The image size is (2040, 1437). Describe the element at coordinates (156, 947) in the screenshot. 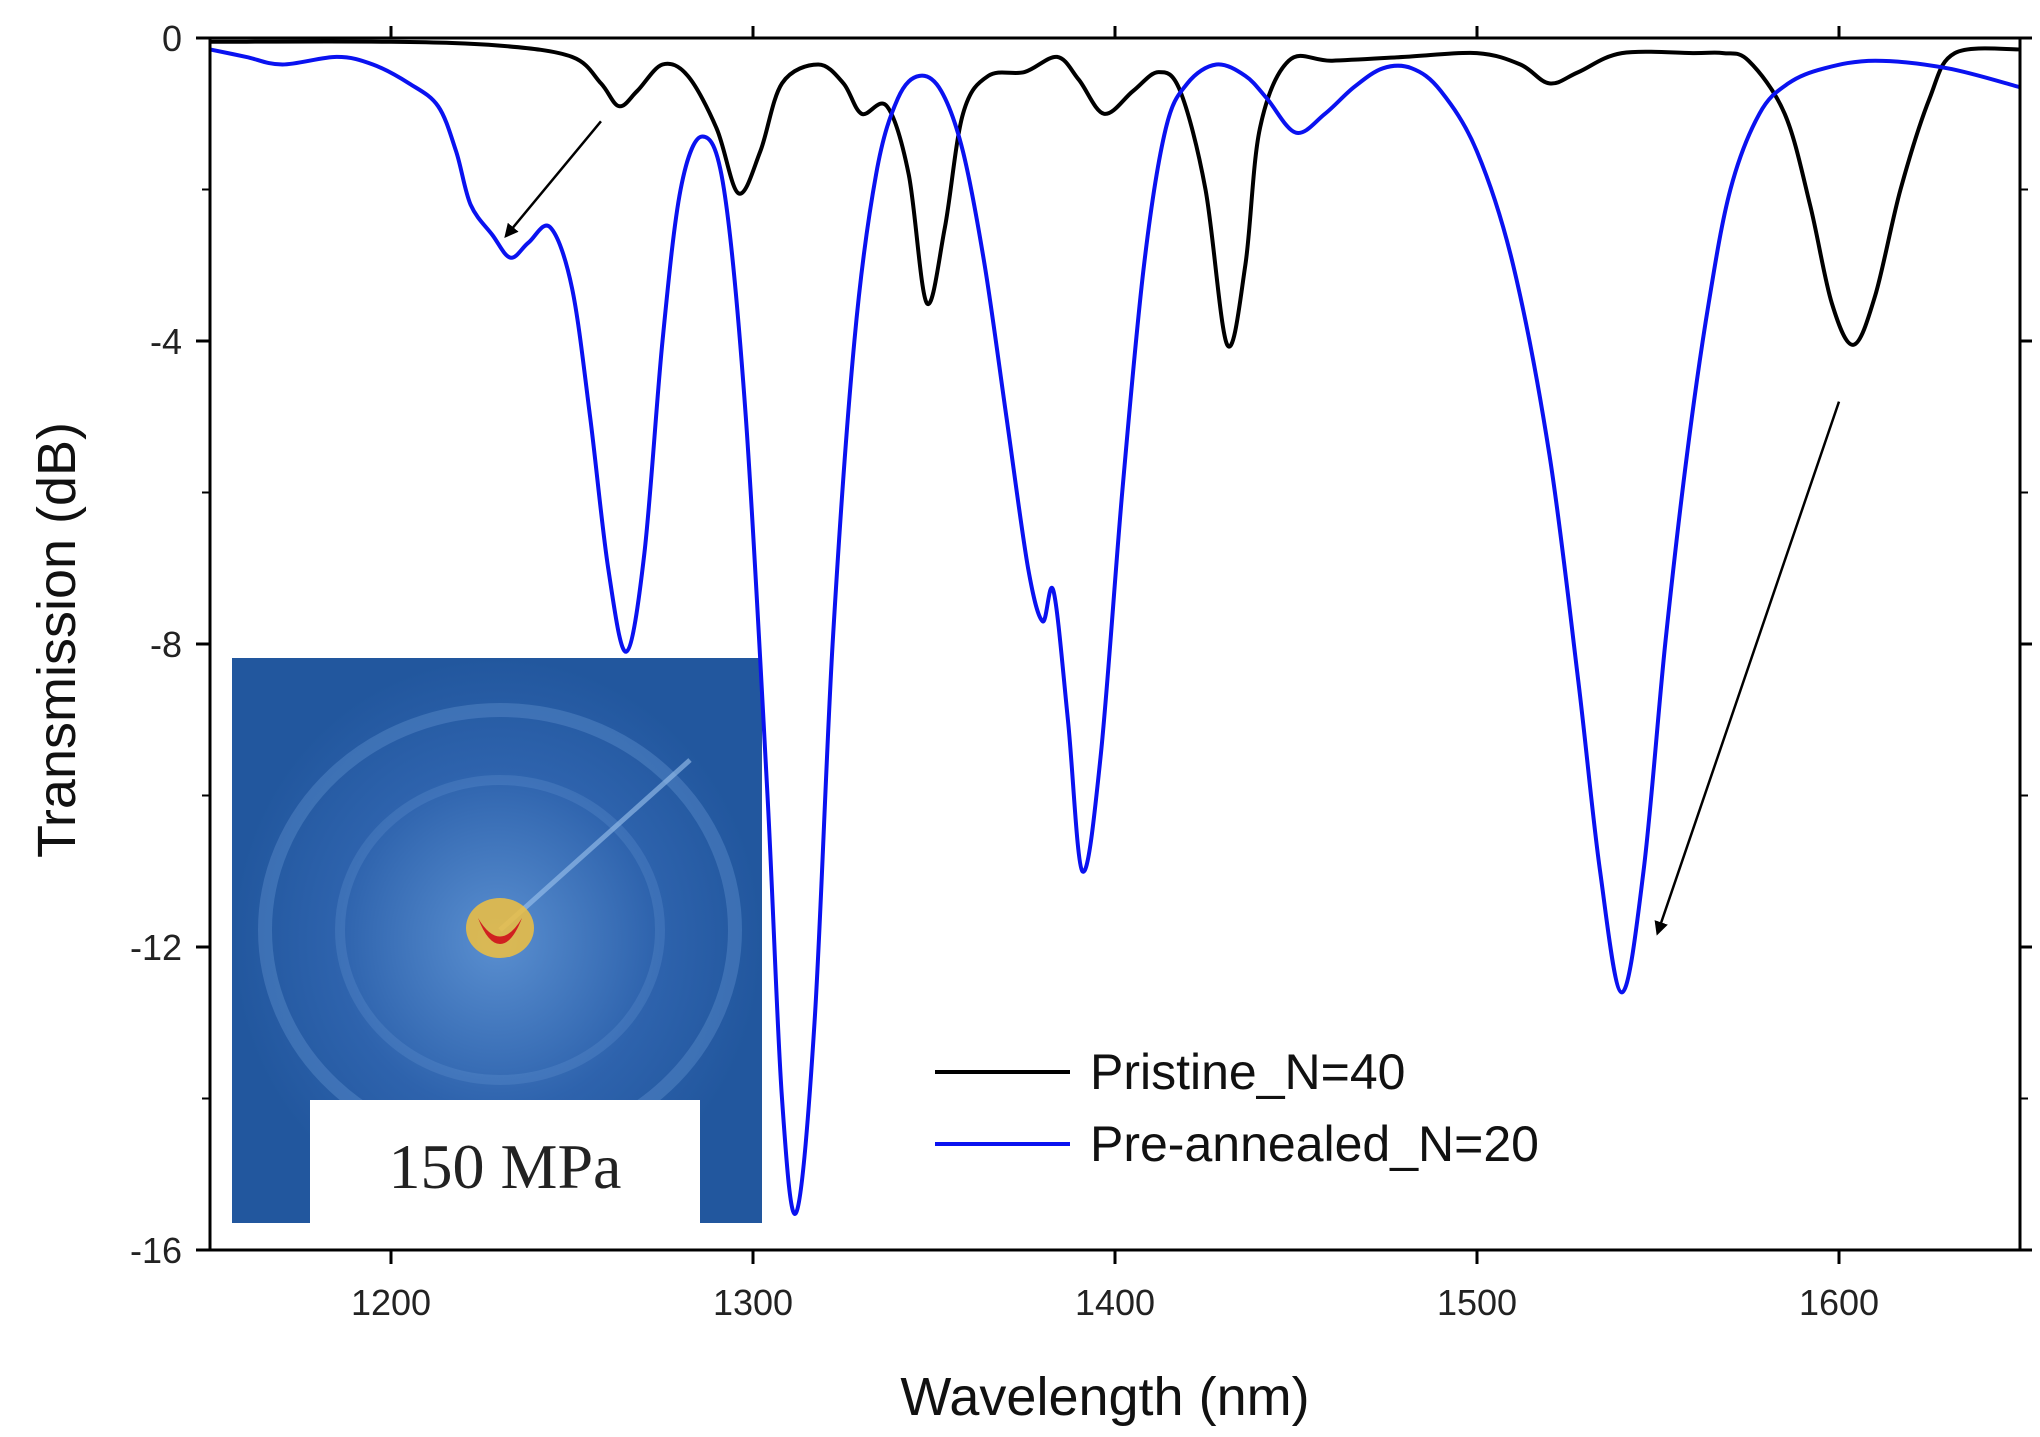

I see `y-tick-label: -12` at that location.